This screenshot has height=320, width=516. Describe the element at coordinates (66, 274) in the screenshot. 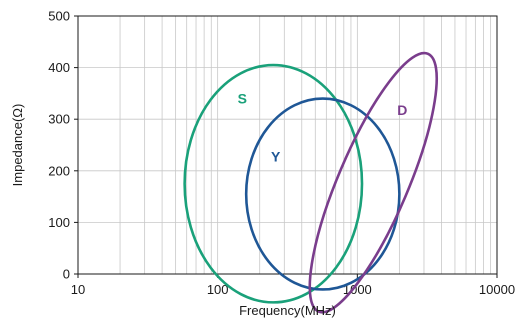

I see `y-tick-label: 0` at that location.